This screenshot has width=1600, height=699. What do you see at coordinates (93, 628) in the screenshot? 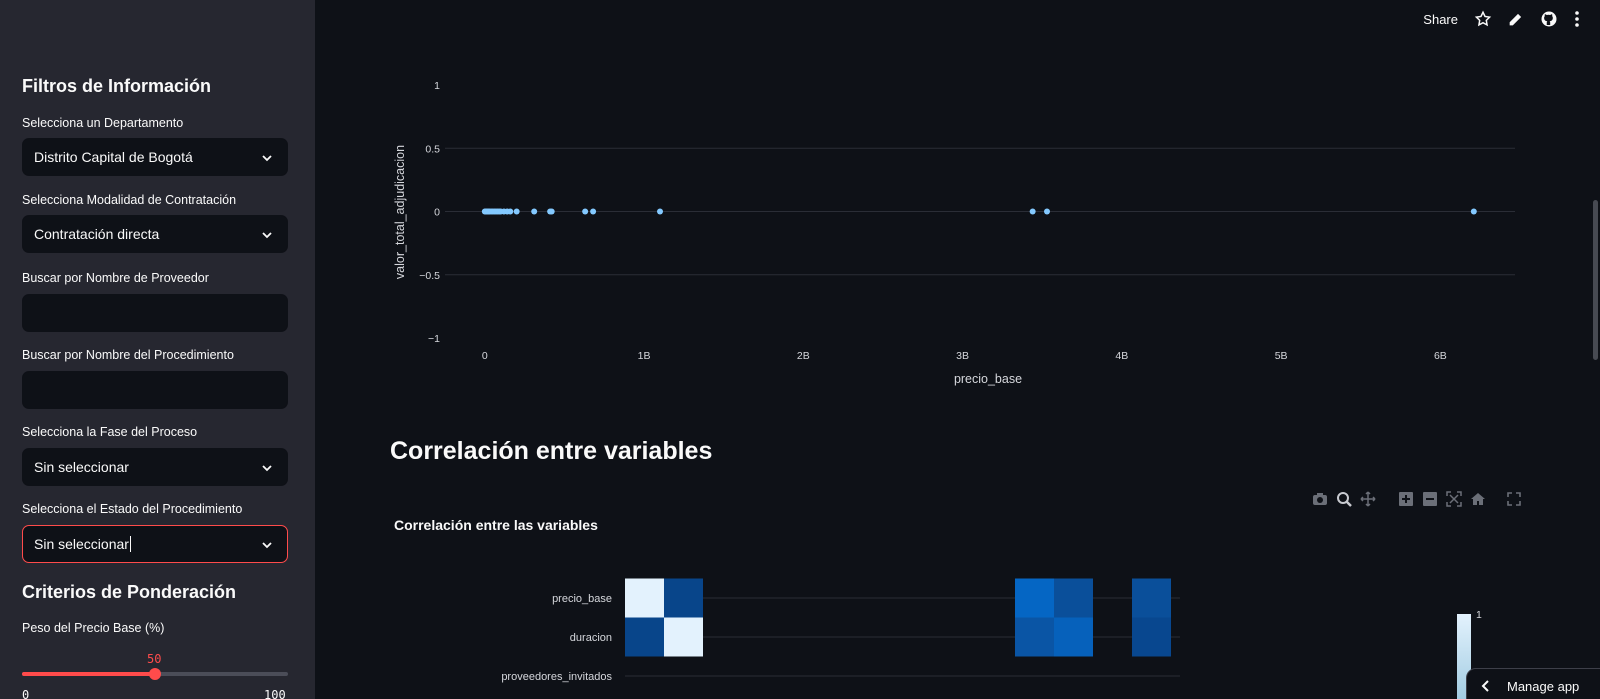
I see `base-price-weight-label: Peso del Precio Base (%)` at bounding box center [93, 628].